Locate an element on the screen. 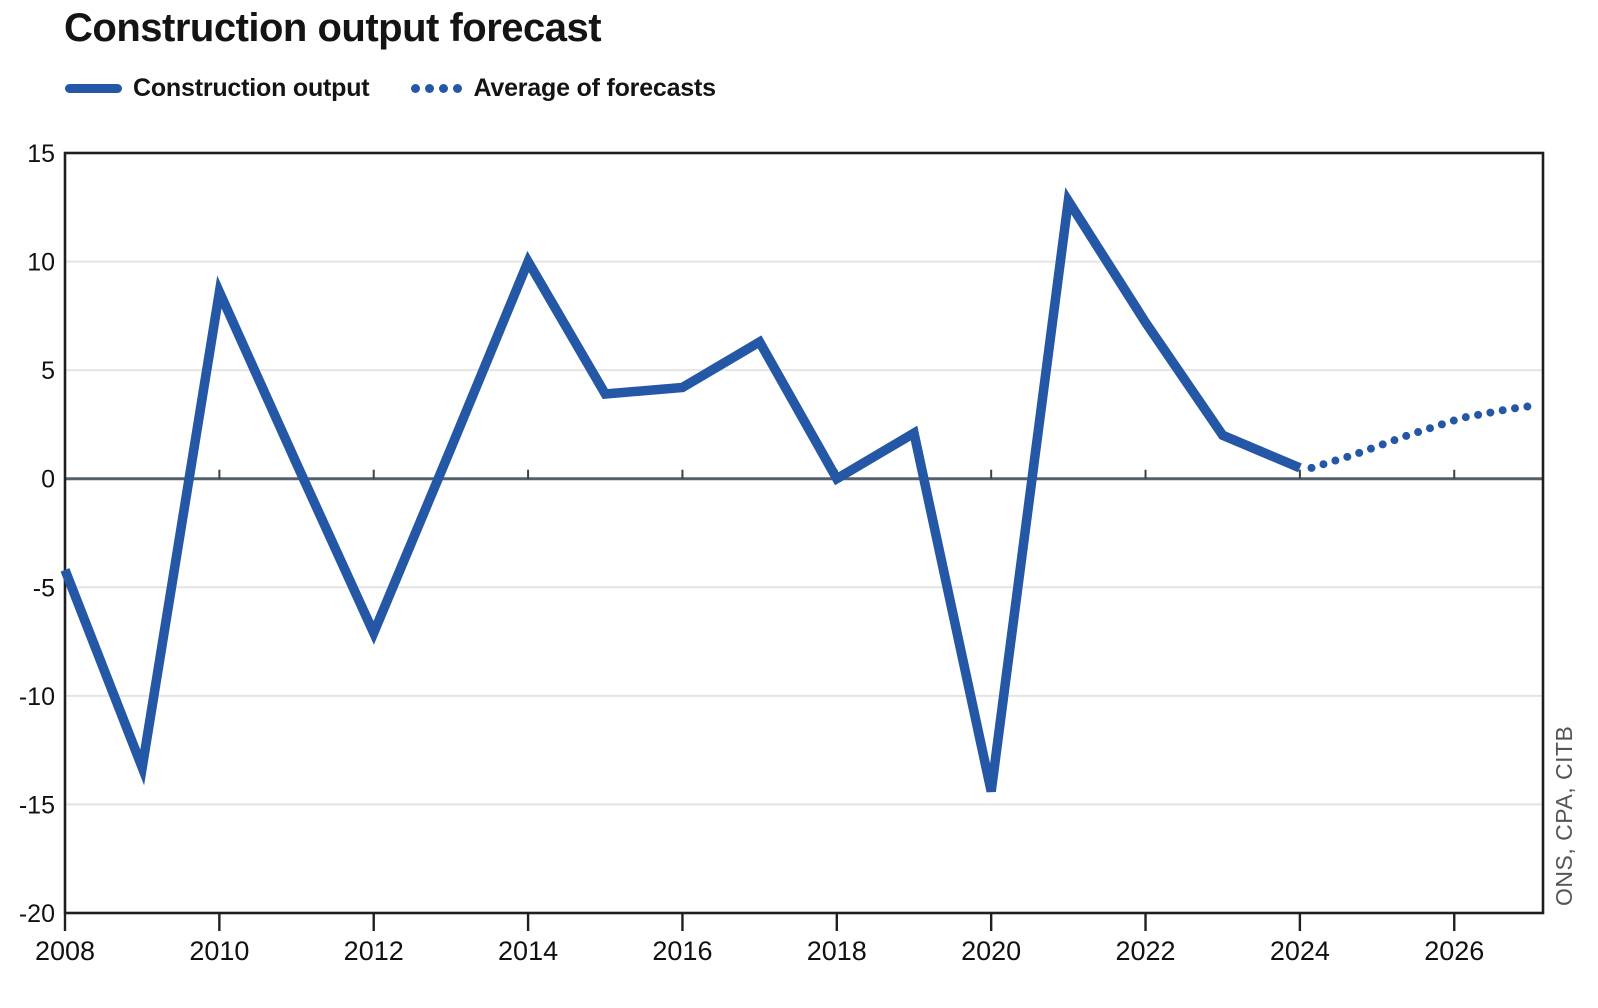 The height and width of the screenshot is (1008, 1598). zero-line is located at coordinates (804, 475).